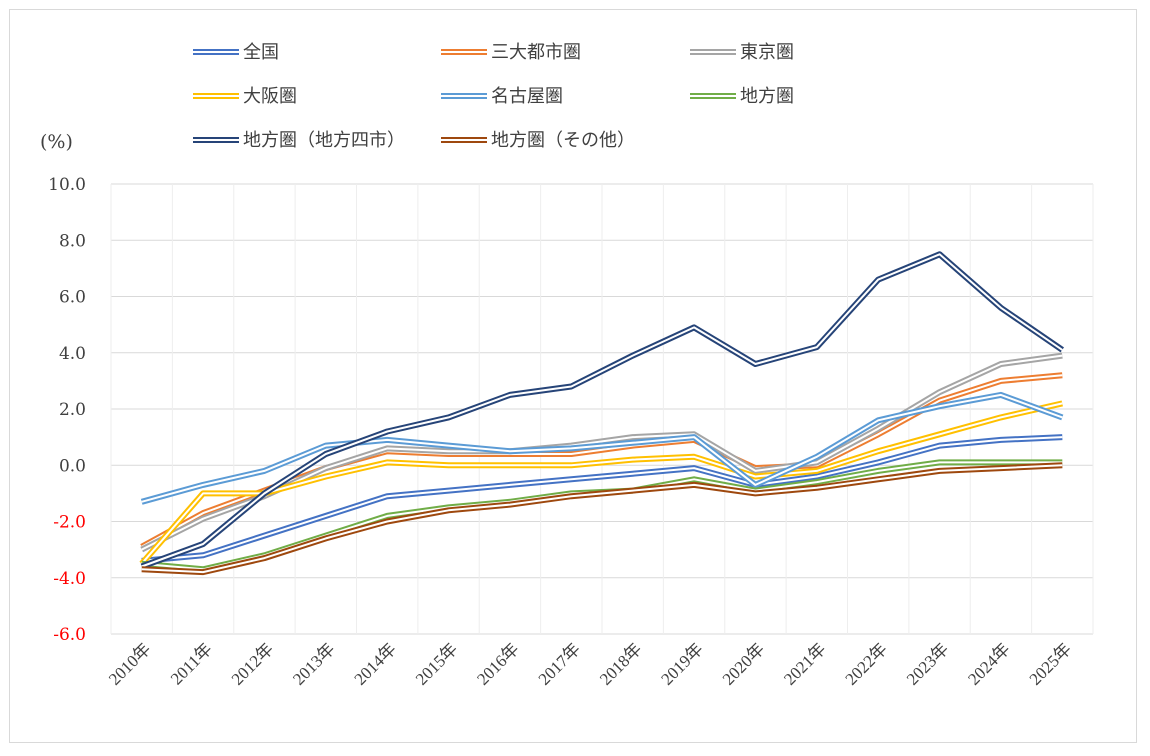  Describe the element at coordinates (1050, 663) in the screenshot. I see `x-tick-label: 2025年` at that location.